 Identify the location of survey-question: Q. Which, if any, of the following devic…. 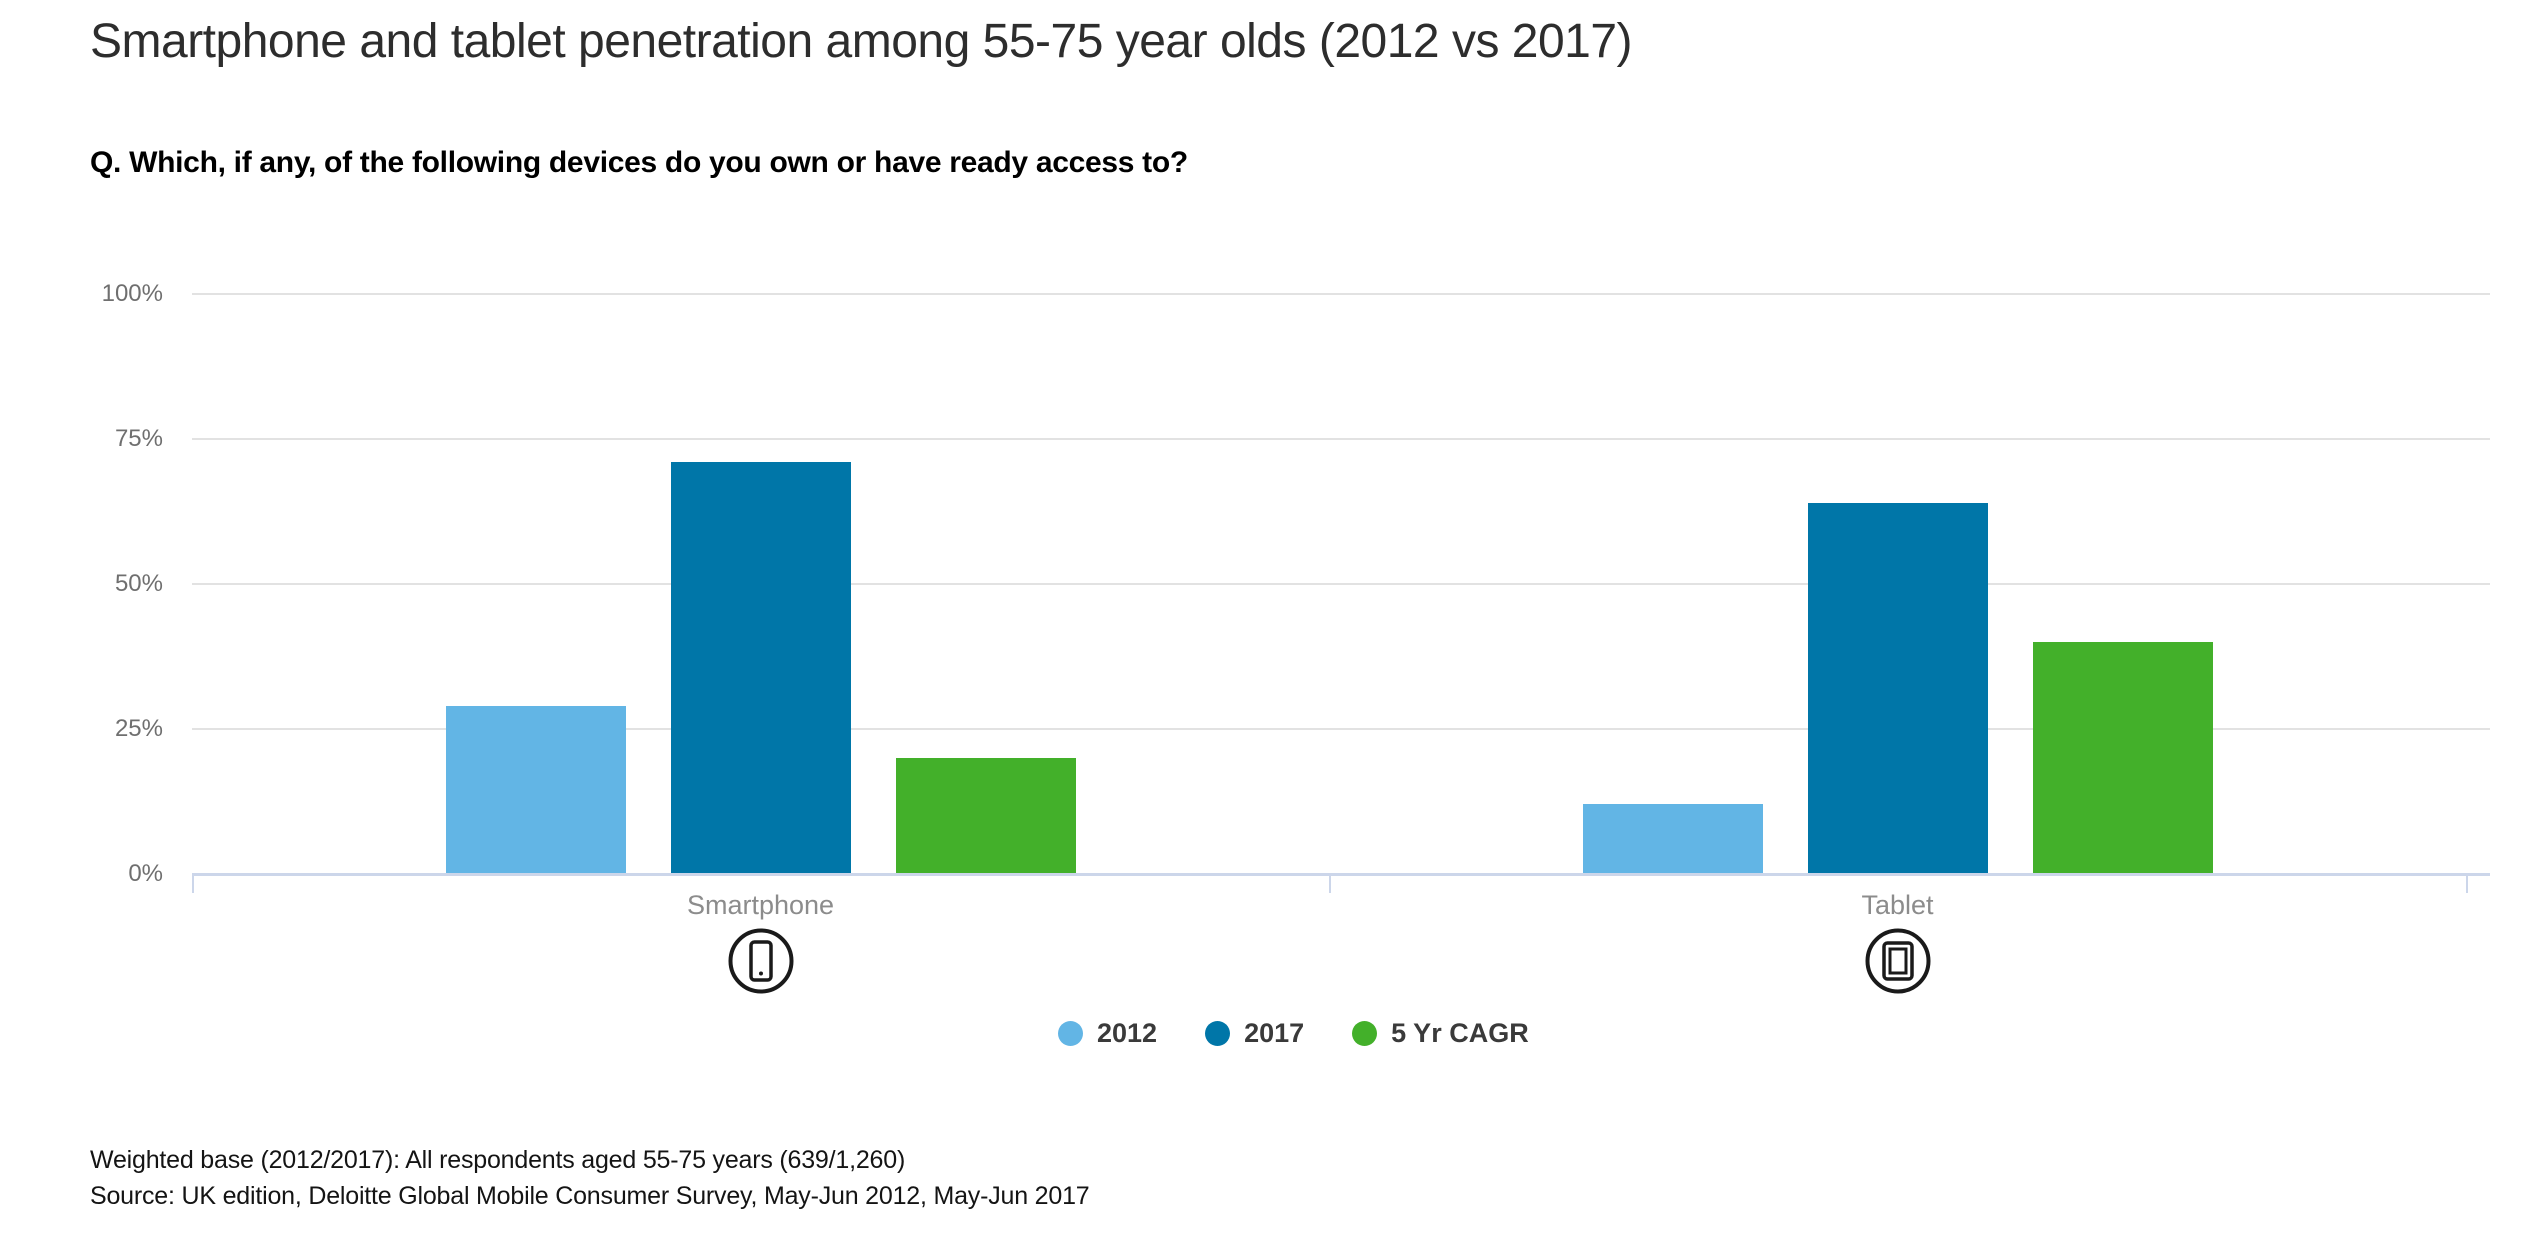
(639, 162).